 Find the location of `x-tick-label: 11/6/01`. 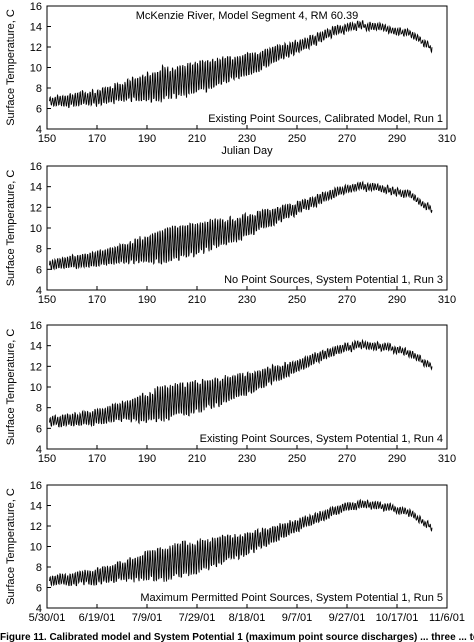

x-tick-label: 11/6/01 is located at coordinates (447, 618).